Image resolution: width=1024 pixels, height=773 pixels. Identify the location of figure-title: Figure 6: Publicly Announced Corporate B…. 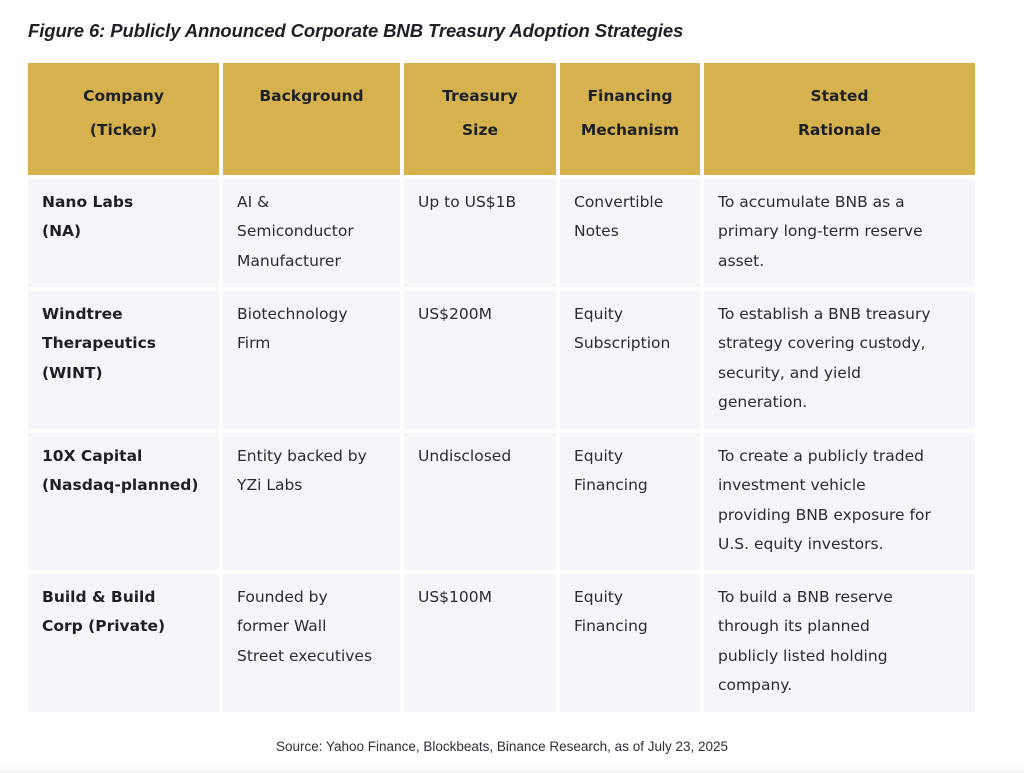
(356, 30).